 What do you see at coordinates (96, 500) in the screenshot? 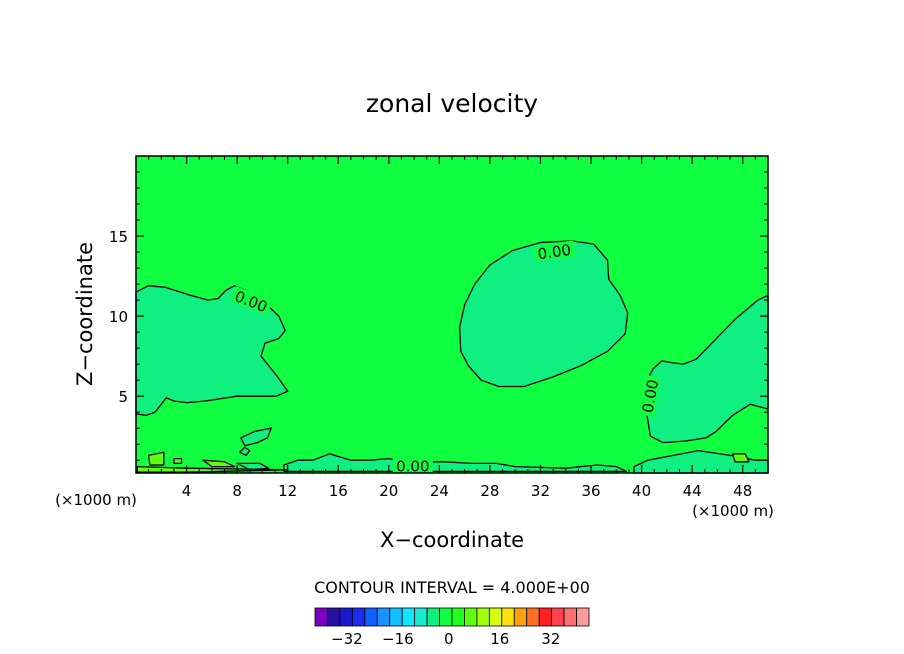
I see `x-unit-left: (×1000 m)` at bounding box center [96, 500].